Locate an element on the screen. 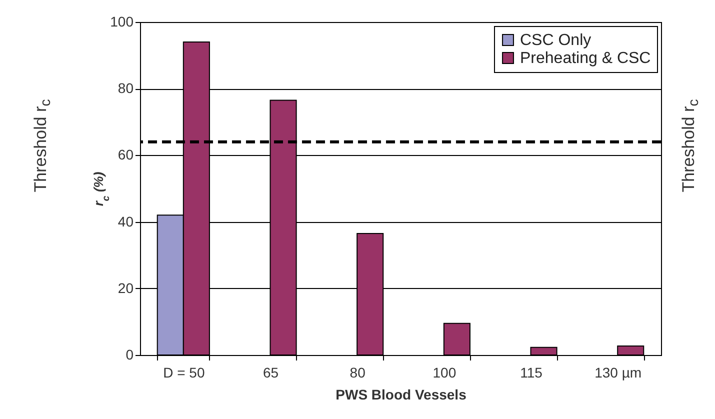 The image size is (715, 419). x-tick-label: D = 50 is located at coordinates (184, 372).